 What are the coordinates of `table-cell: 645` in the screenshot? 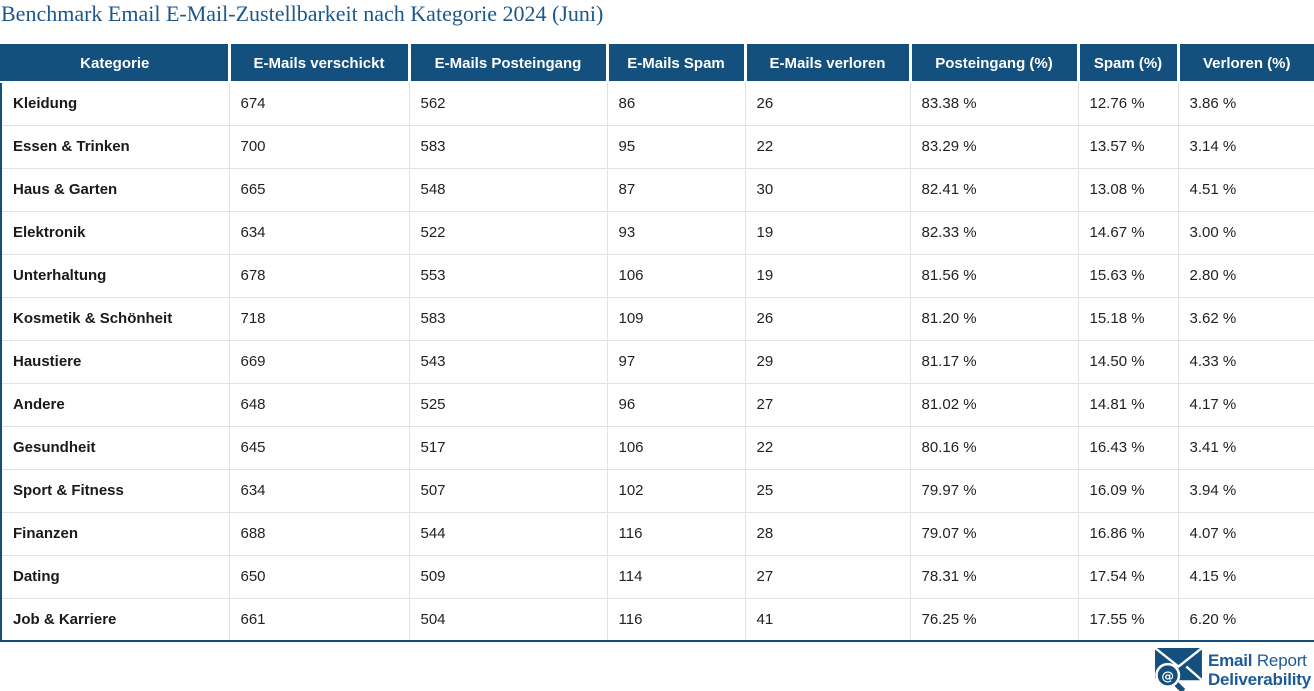 It's located at (319, 448).